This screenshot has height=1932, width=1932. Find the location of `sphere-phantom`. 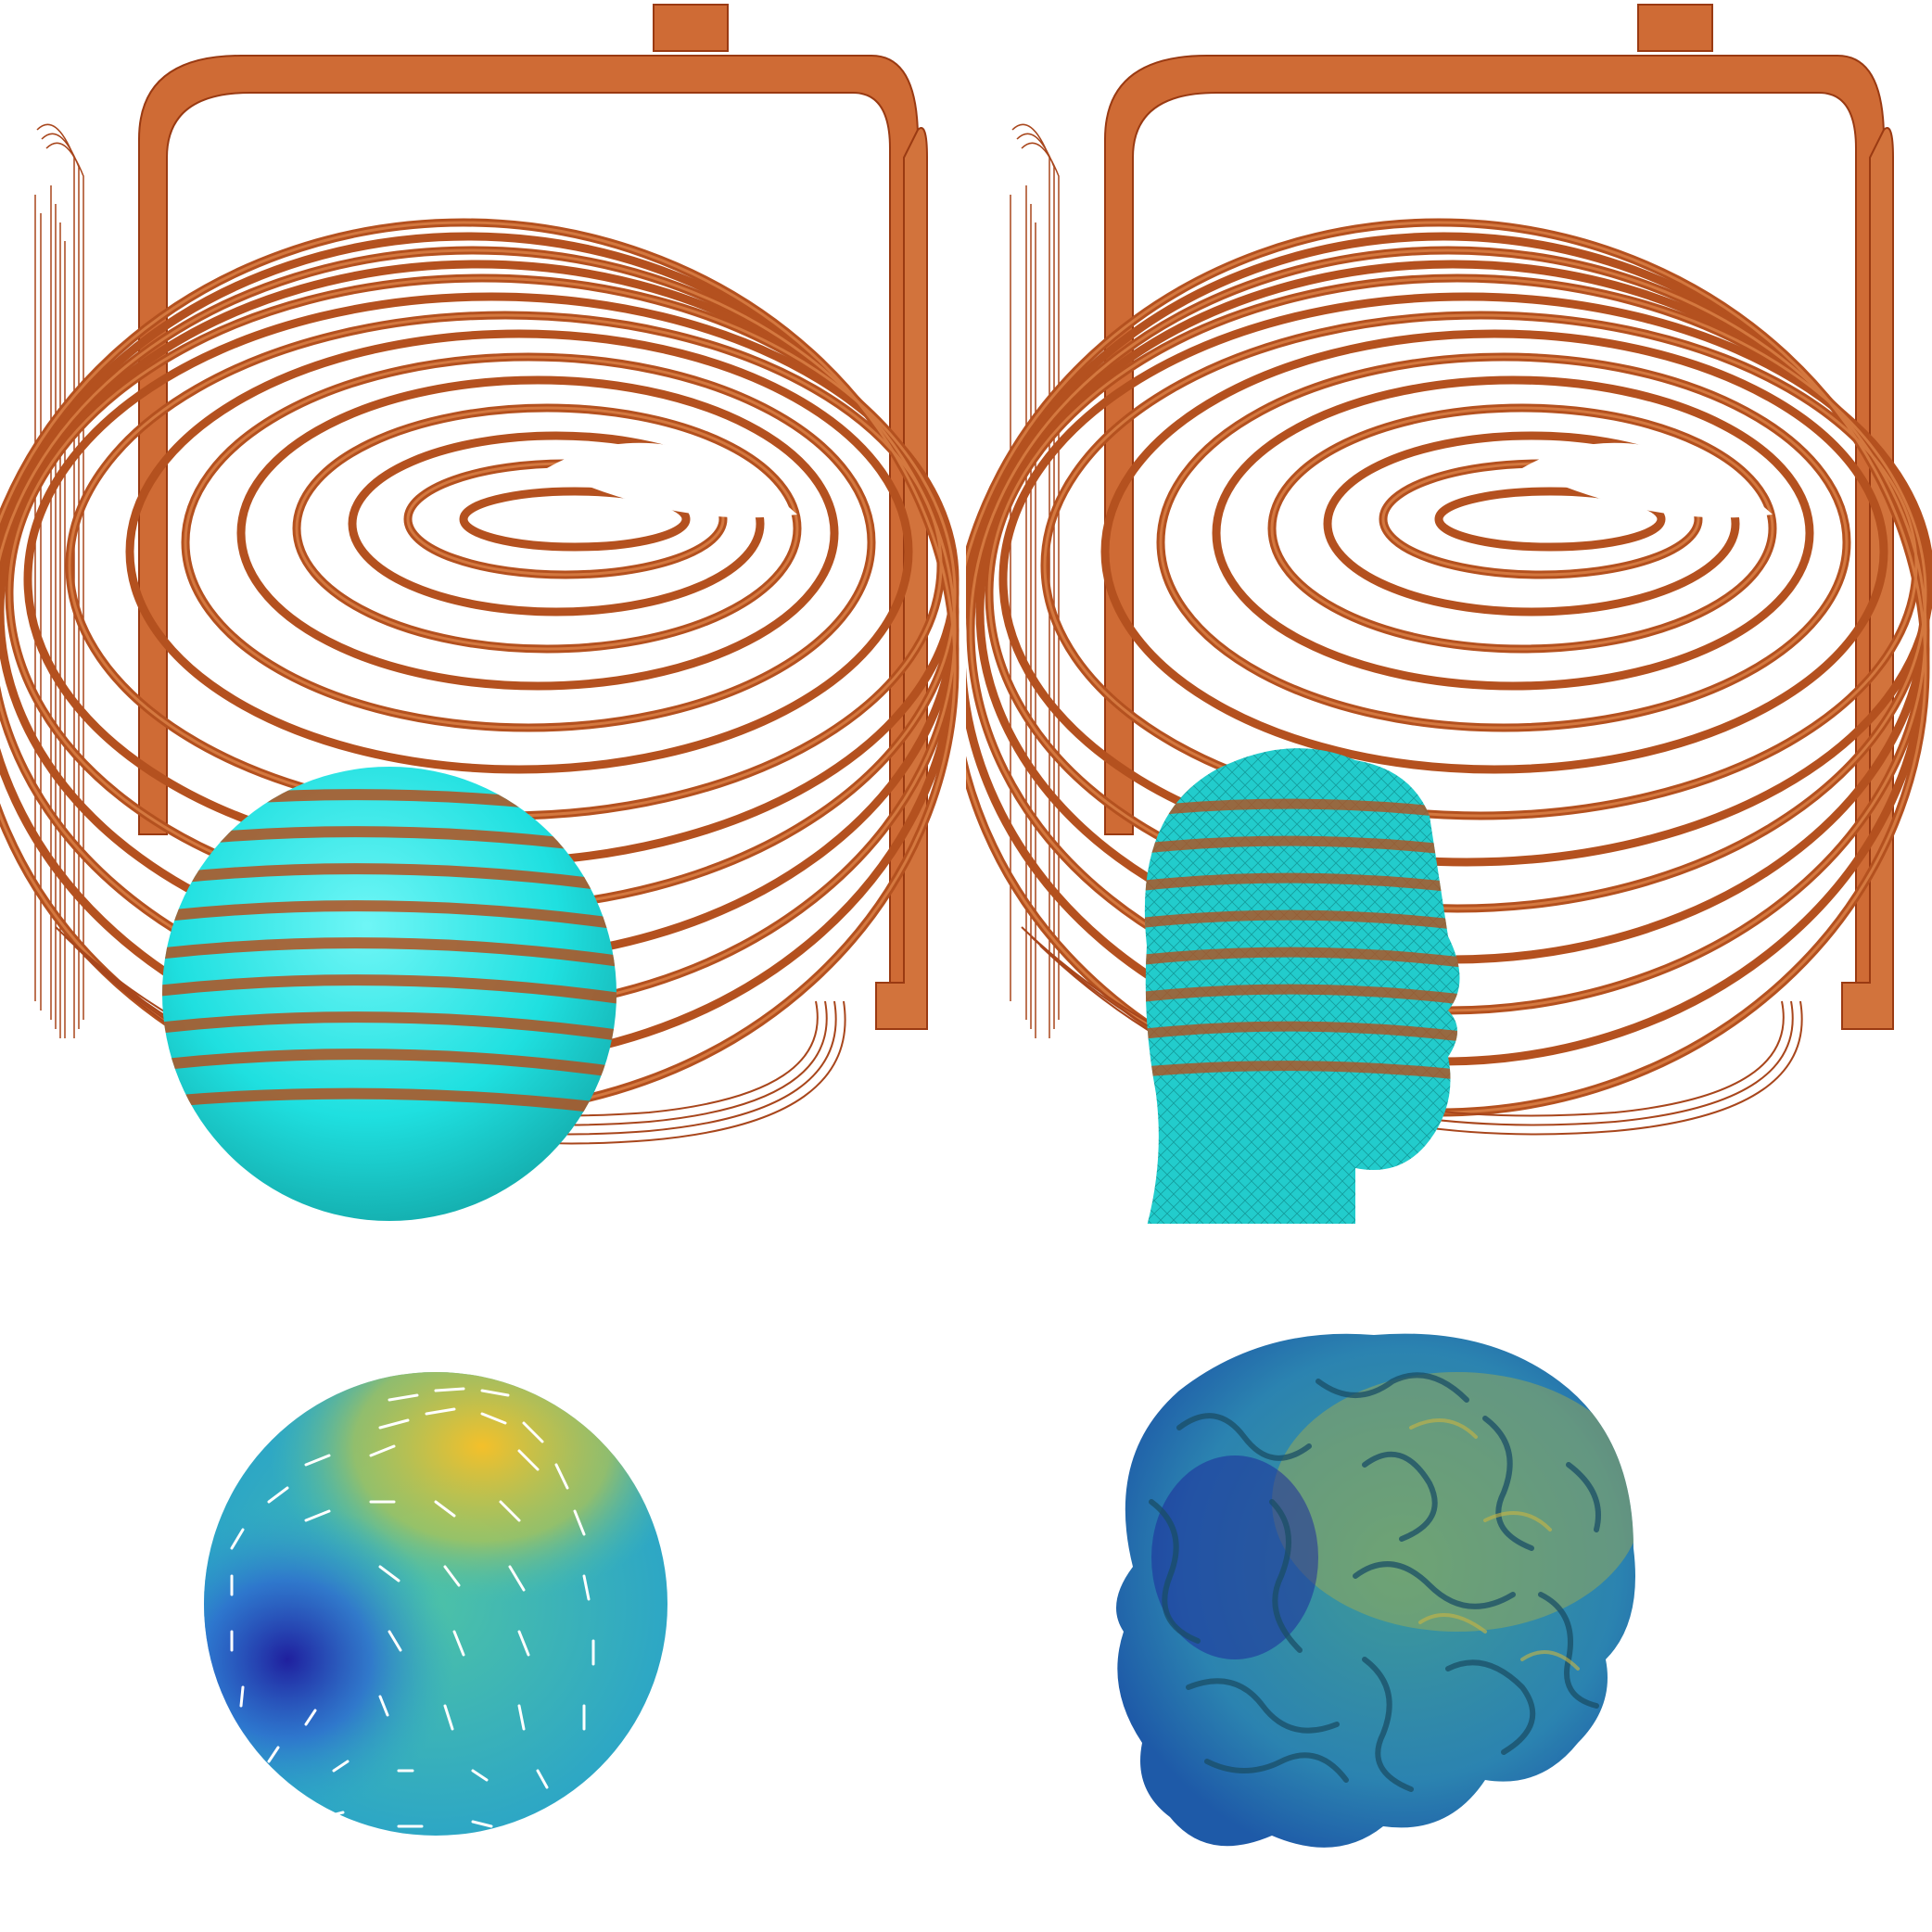

sphere-phantom is located at coordinates (389, 994).